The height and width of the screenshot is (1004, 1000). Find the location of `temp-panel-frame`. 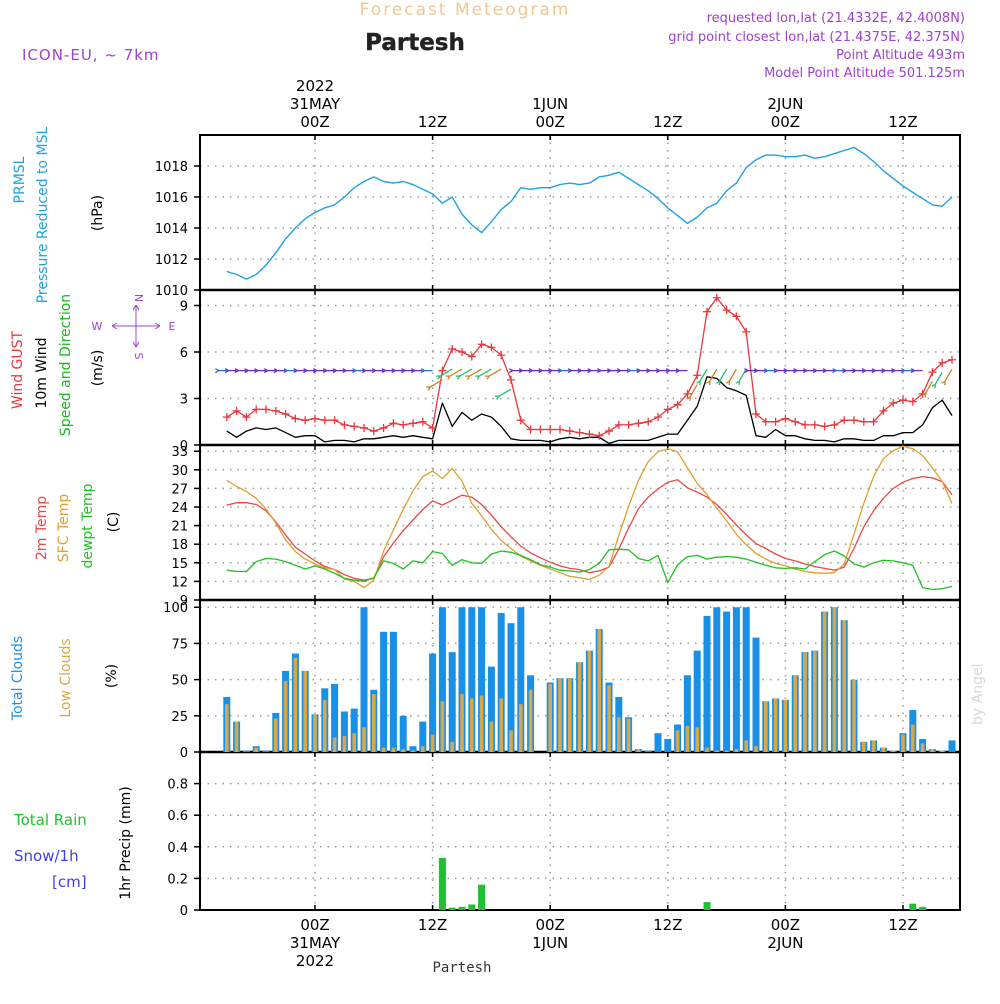

temp-panel-frame is located at coordinates (580, 522).